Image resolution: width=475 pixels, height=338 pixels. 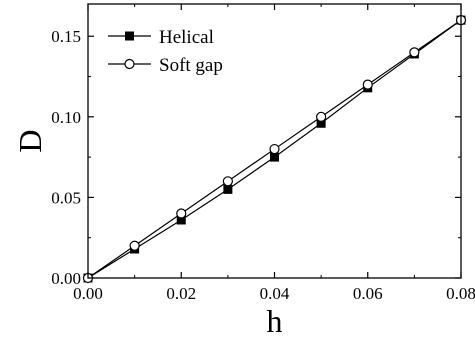 I want to click on legend-label: Helical, so click(x=186, y=37).